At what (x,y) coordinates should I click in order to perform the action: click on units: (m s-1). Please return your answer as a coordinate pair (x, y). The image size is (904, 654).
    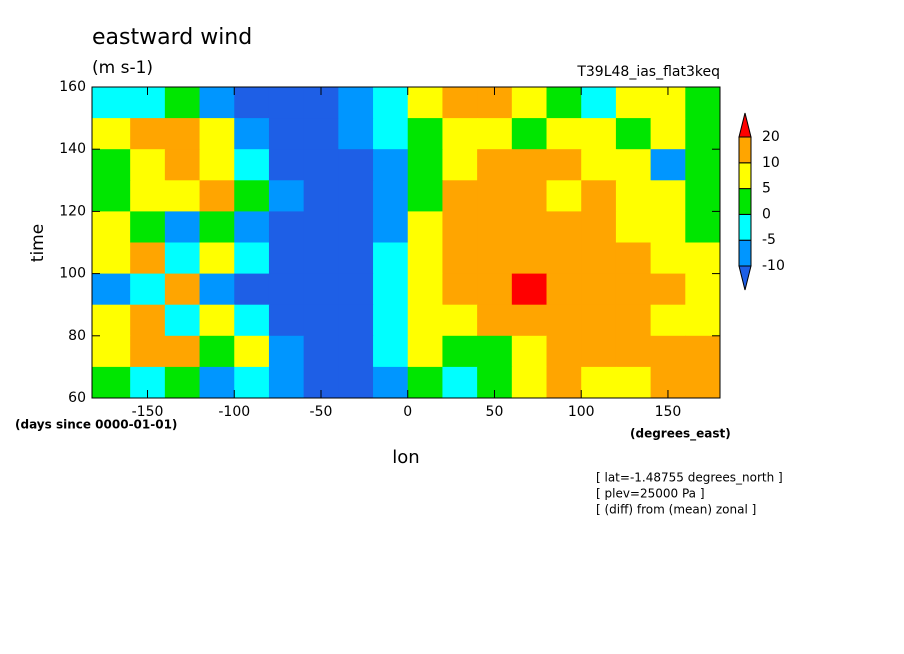
    Looking at the image, I should click on (122, 68).